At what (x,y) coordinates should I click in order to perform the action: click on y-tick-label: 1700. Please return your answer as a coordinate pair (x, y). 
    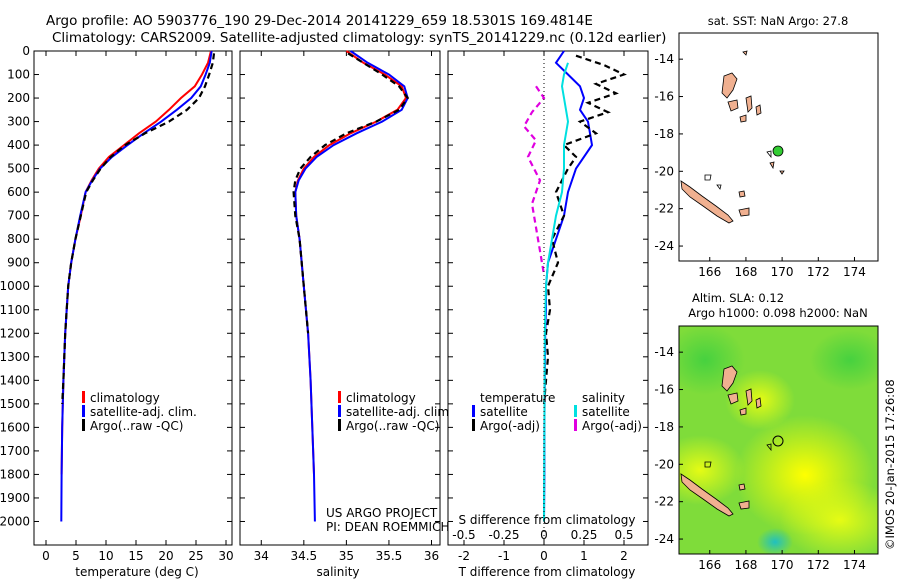
    Looking at the image, I should click on (15, 451).